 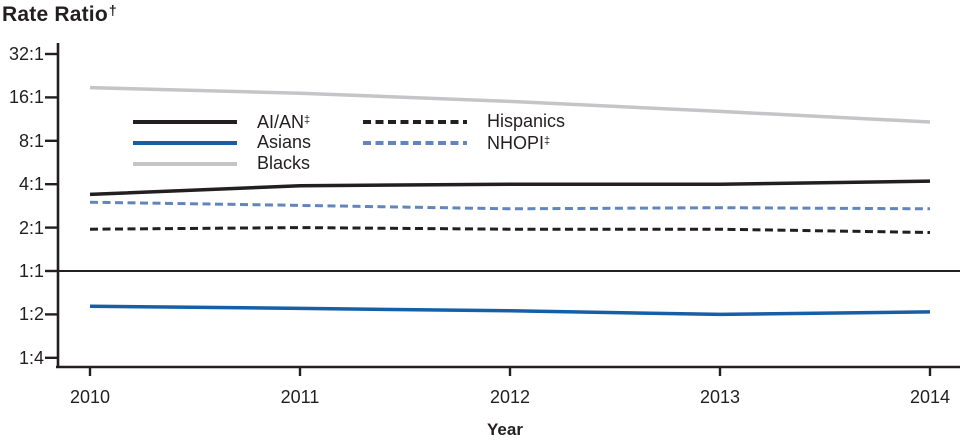 What do you see at coordinates (55, 14) in the screenshot?
I see `y-axis-title-text: Rate Ratio` at bounding box center [55, 14].